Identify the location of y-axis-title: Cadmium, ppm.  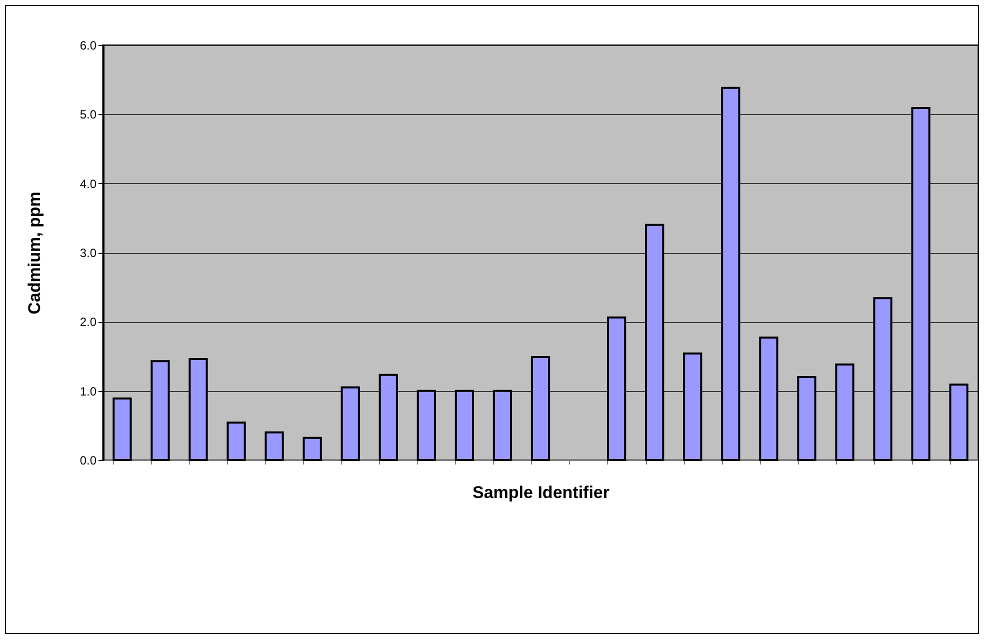
(34, 253).